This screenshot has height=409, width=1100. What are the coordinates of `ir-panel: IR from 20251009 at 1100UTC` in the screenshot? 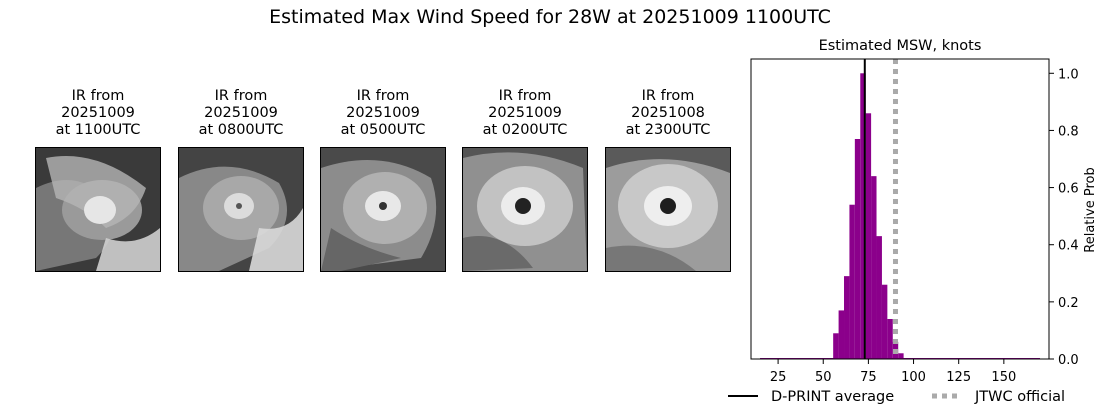 It's located at (98, 180).